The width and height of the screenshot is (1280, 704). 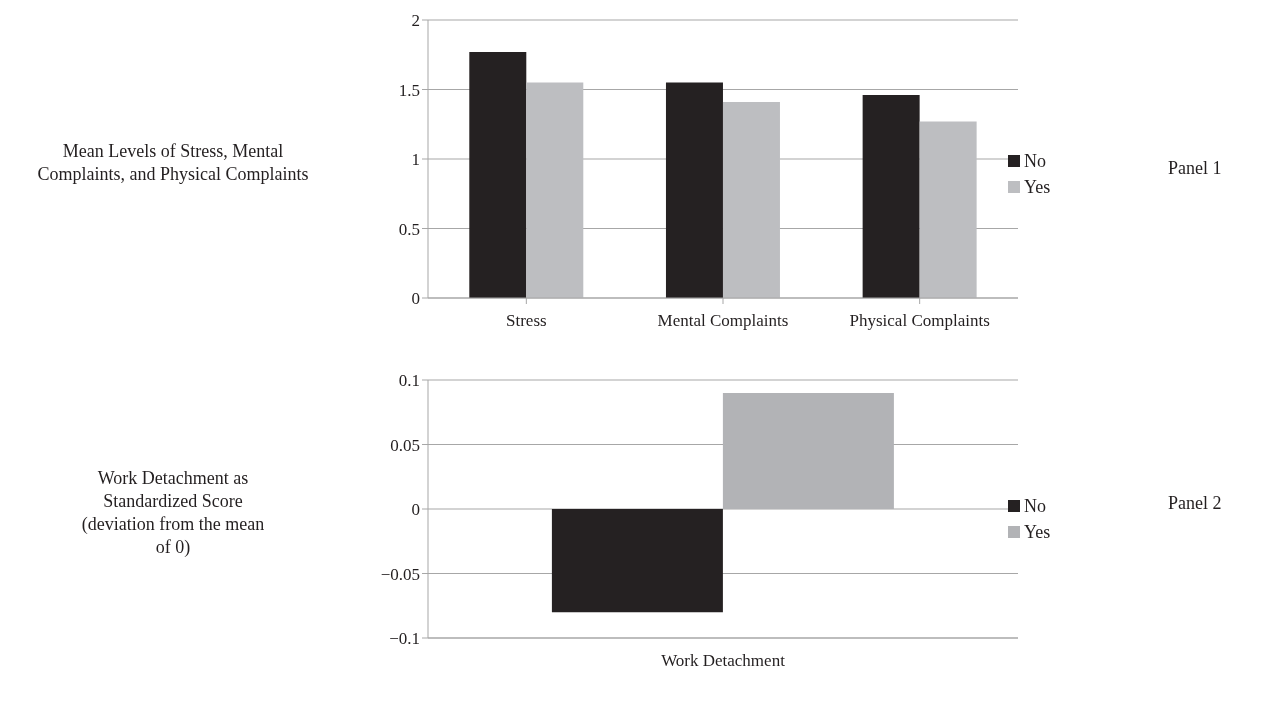 I want to click on text: Panel 1, so click(x=1195, y=168).